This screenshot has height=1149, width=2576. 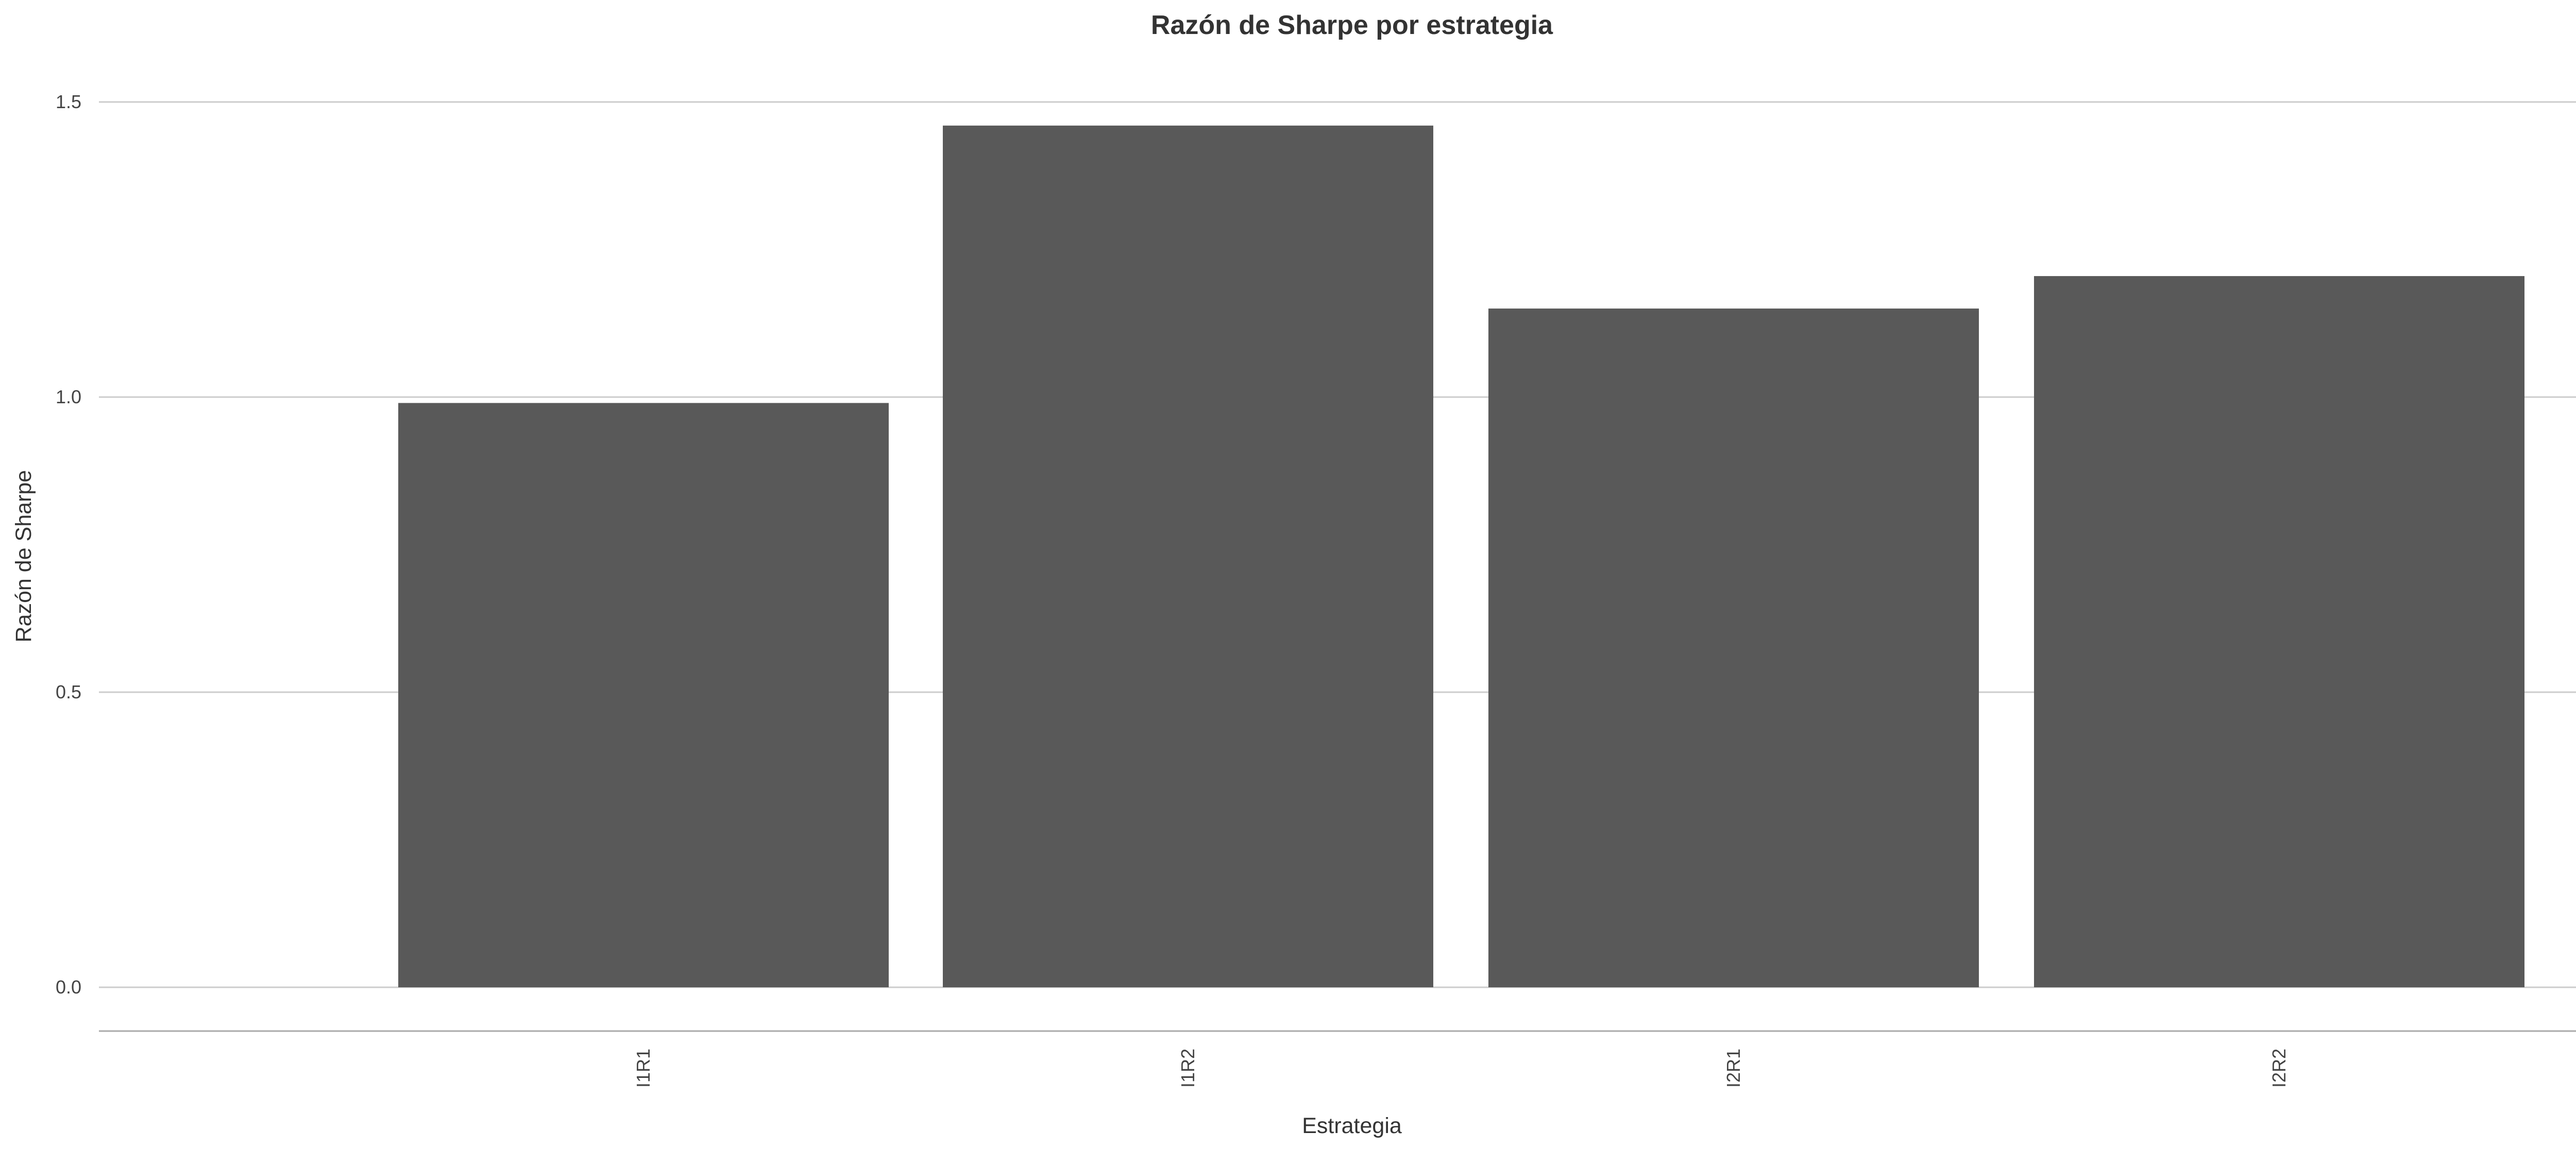 I want to click on chart-title: Razón de Sharpe por estrategia, so click(x=1352, y=25).